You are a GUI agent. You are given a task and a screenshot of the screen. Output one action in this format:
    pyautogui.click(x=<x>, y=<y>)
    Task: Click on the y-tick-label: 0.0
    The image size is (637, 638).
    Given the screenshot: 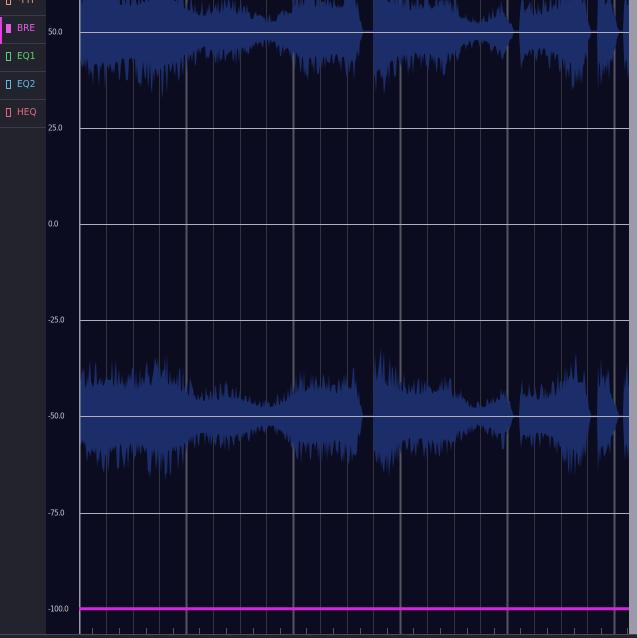 What is the action you would take?
    pyautogui.click(x=53, y=224)
    